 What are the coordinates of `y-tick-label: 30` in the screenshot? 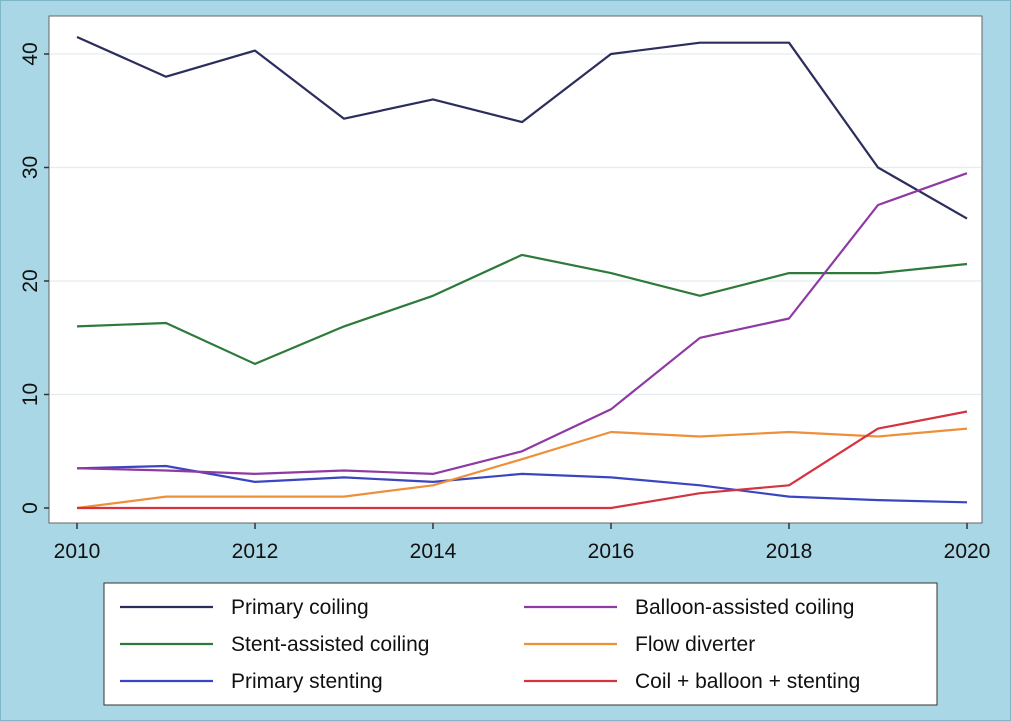 It's located at (30, 167).